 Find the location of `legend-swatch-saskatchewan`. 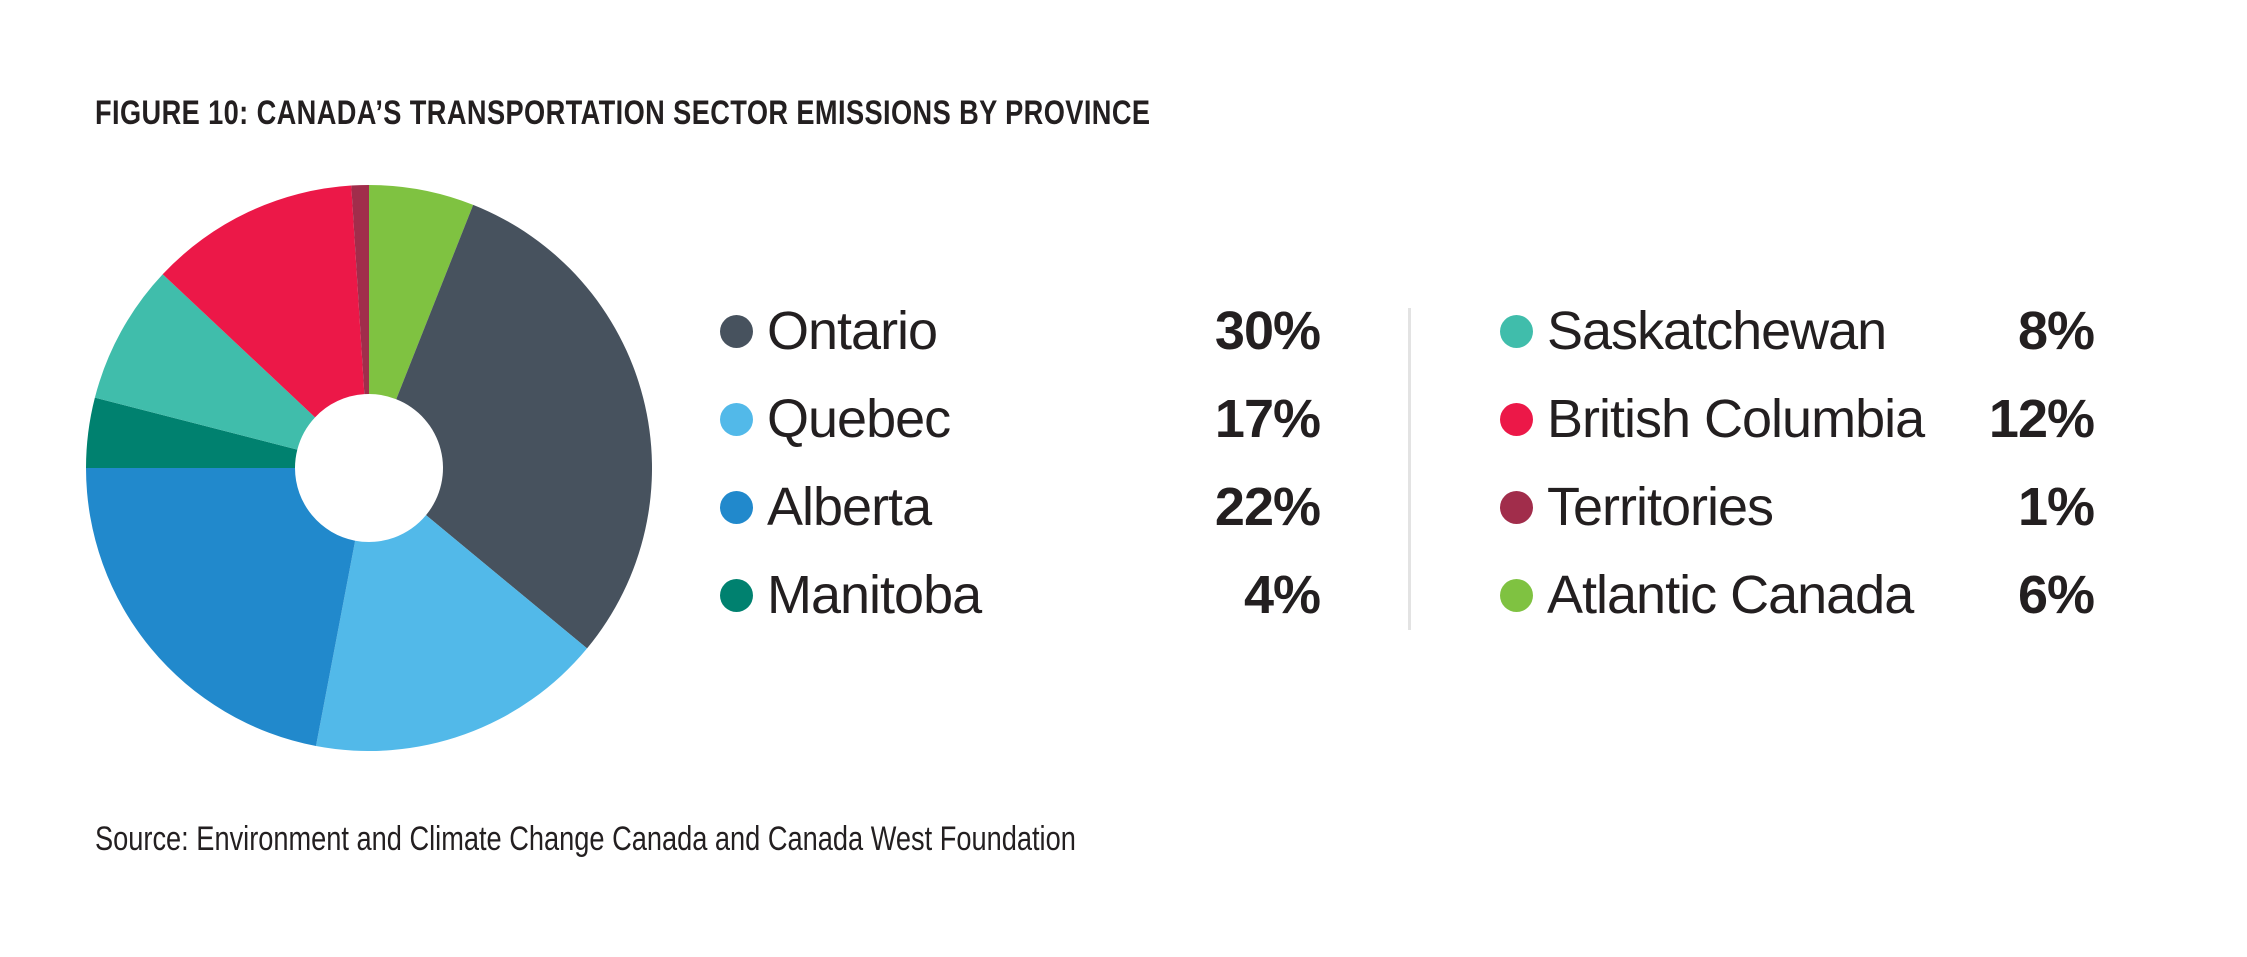

legend-swatch-saskatchewan is located at coordinates (1516, 331).